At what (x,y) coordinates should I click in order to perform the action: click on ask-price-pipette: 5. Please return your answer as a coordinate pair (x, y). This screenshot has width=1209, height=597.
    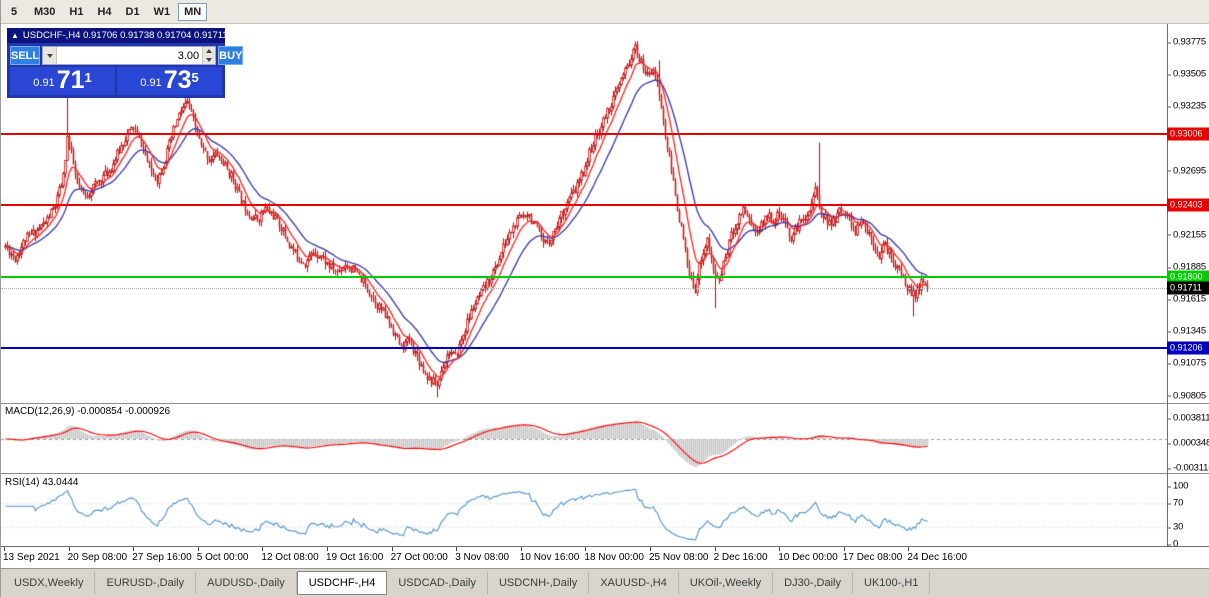
    Looking at the image, I should click on (195, 77).